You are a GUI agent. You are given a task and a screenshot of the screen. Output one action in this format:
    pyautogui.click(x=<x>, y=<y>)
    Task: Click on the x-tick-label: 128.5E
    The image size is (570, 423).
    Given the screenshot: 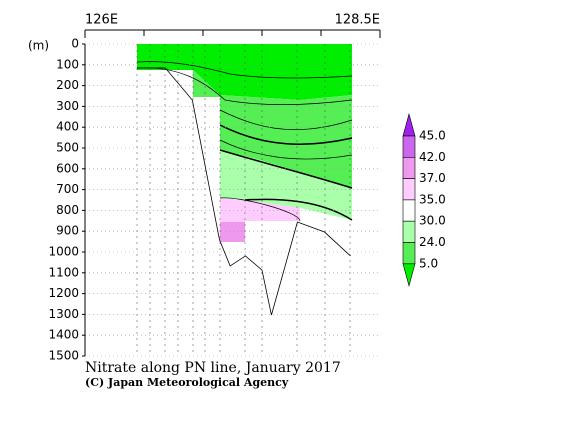 What is the action you would take?
    pyautogui.click(x=357, y=20)
    